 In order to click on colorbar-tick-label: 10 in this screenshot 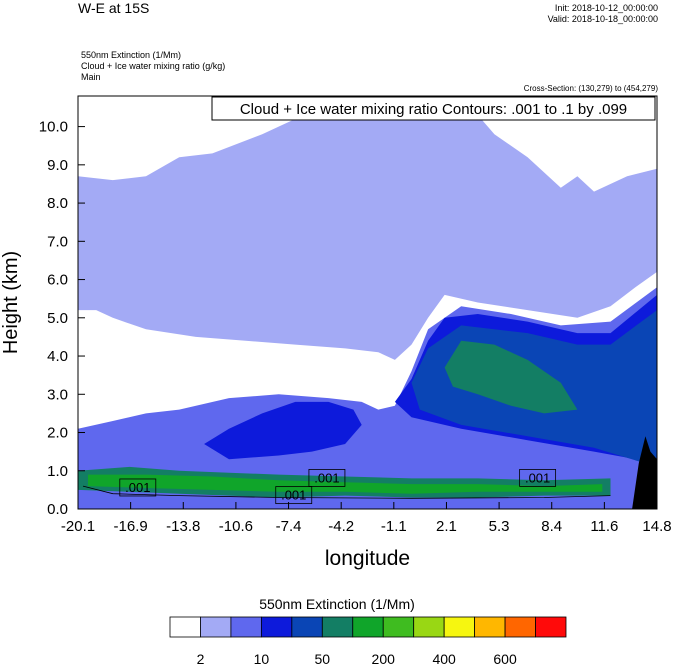, I will do `click(262, 659)`.